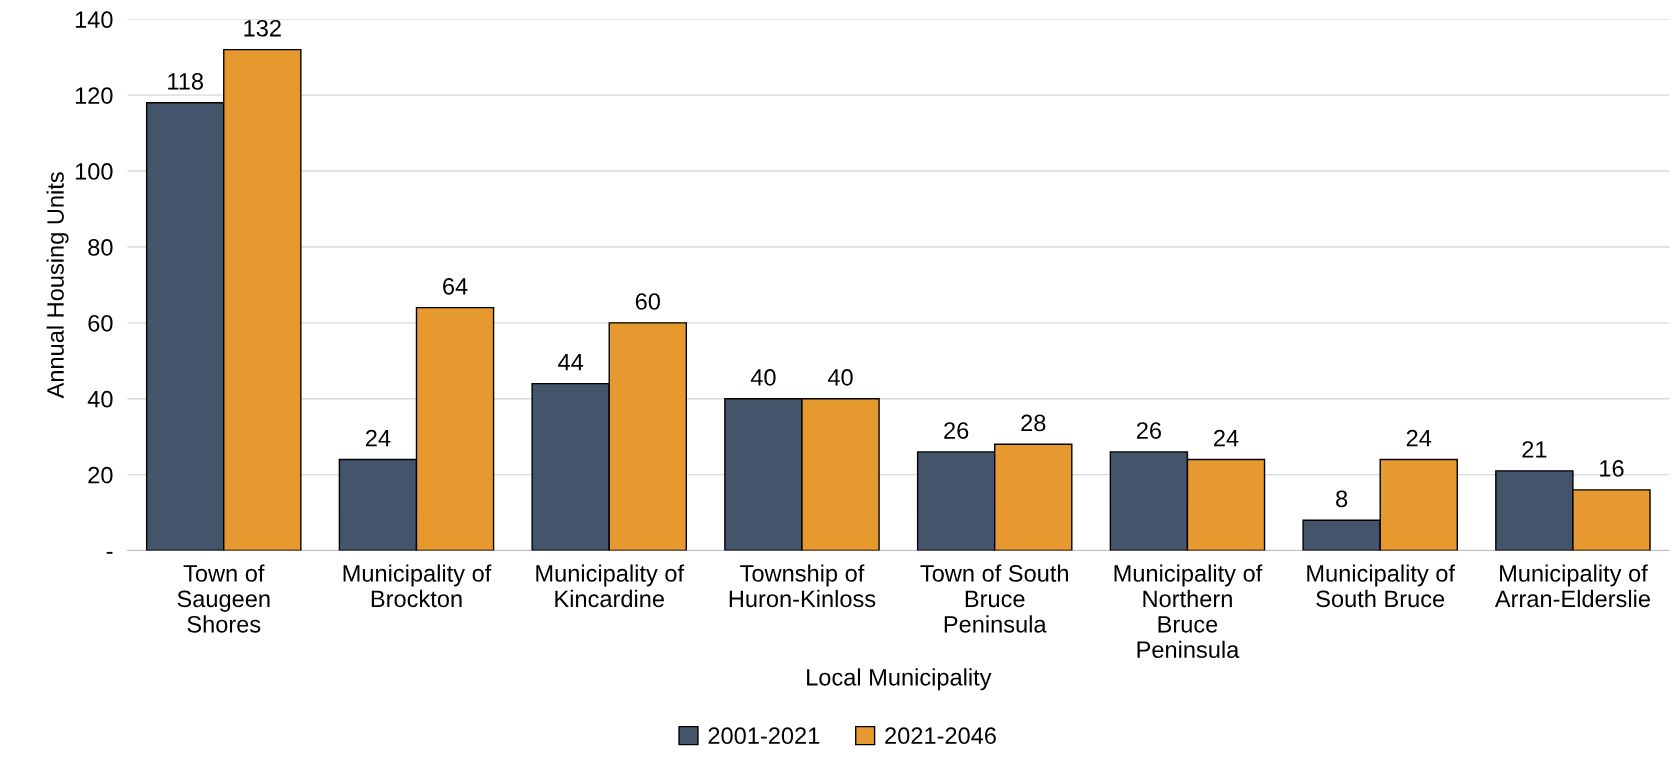 This screenshot has width=1676, height=770. Describe the element at coordinates (1188, 611) in the screenshot. I see `x-tick-label: Municipality of Northern Bruce Peninsula` at that location.